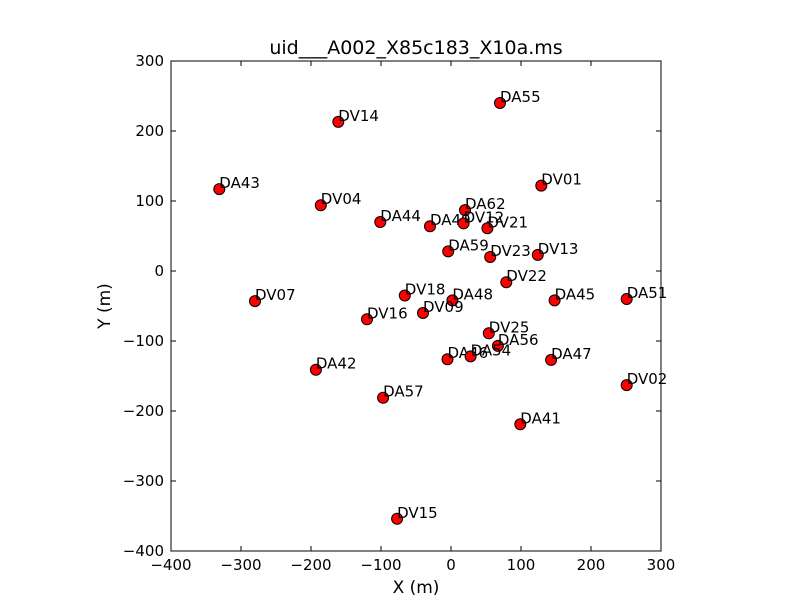 The image size is (812, 612). Describe the element at coordinates (661, 565) in the screenshot. I see `x-tick-label: 300` at that location.